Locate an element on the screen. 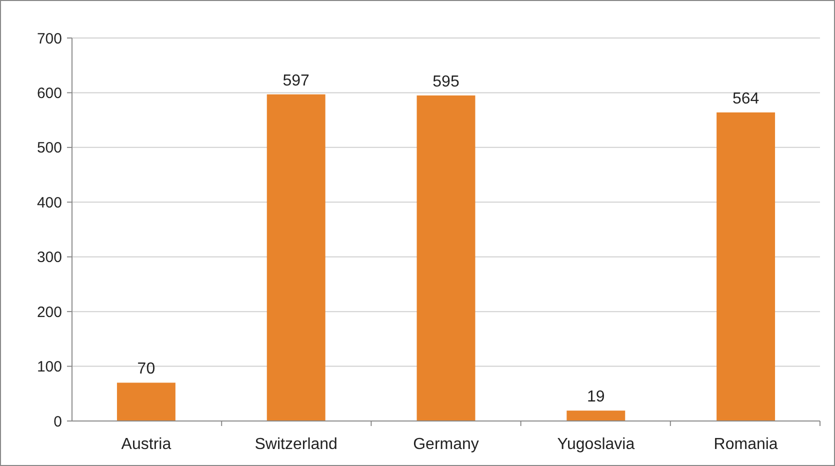 Image resolution: width=835 pixels, height=466 pixels. x-tick-label: Switzerland is located at coordinates (296, 444).